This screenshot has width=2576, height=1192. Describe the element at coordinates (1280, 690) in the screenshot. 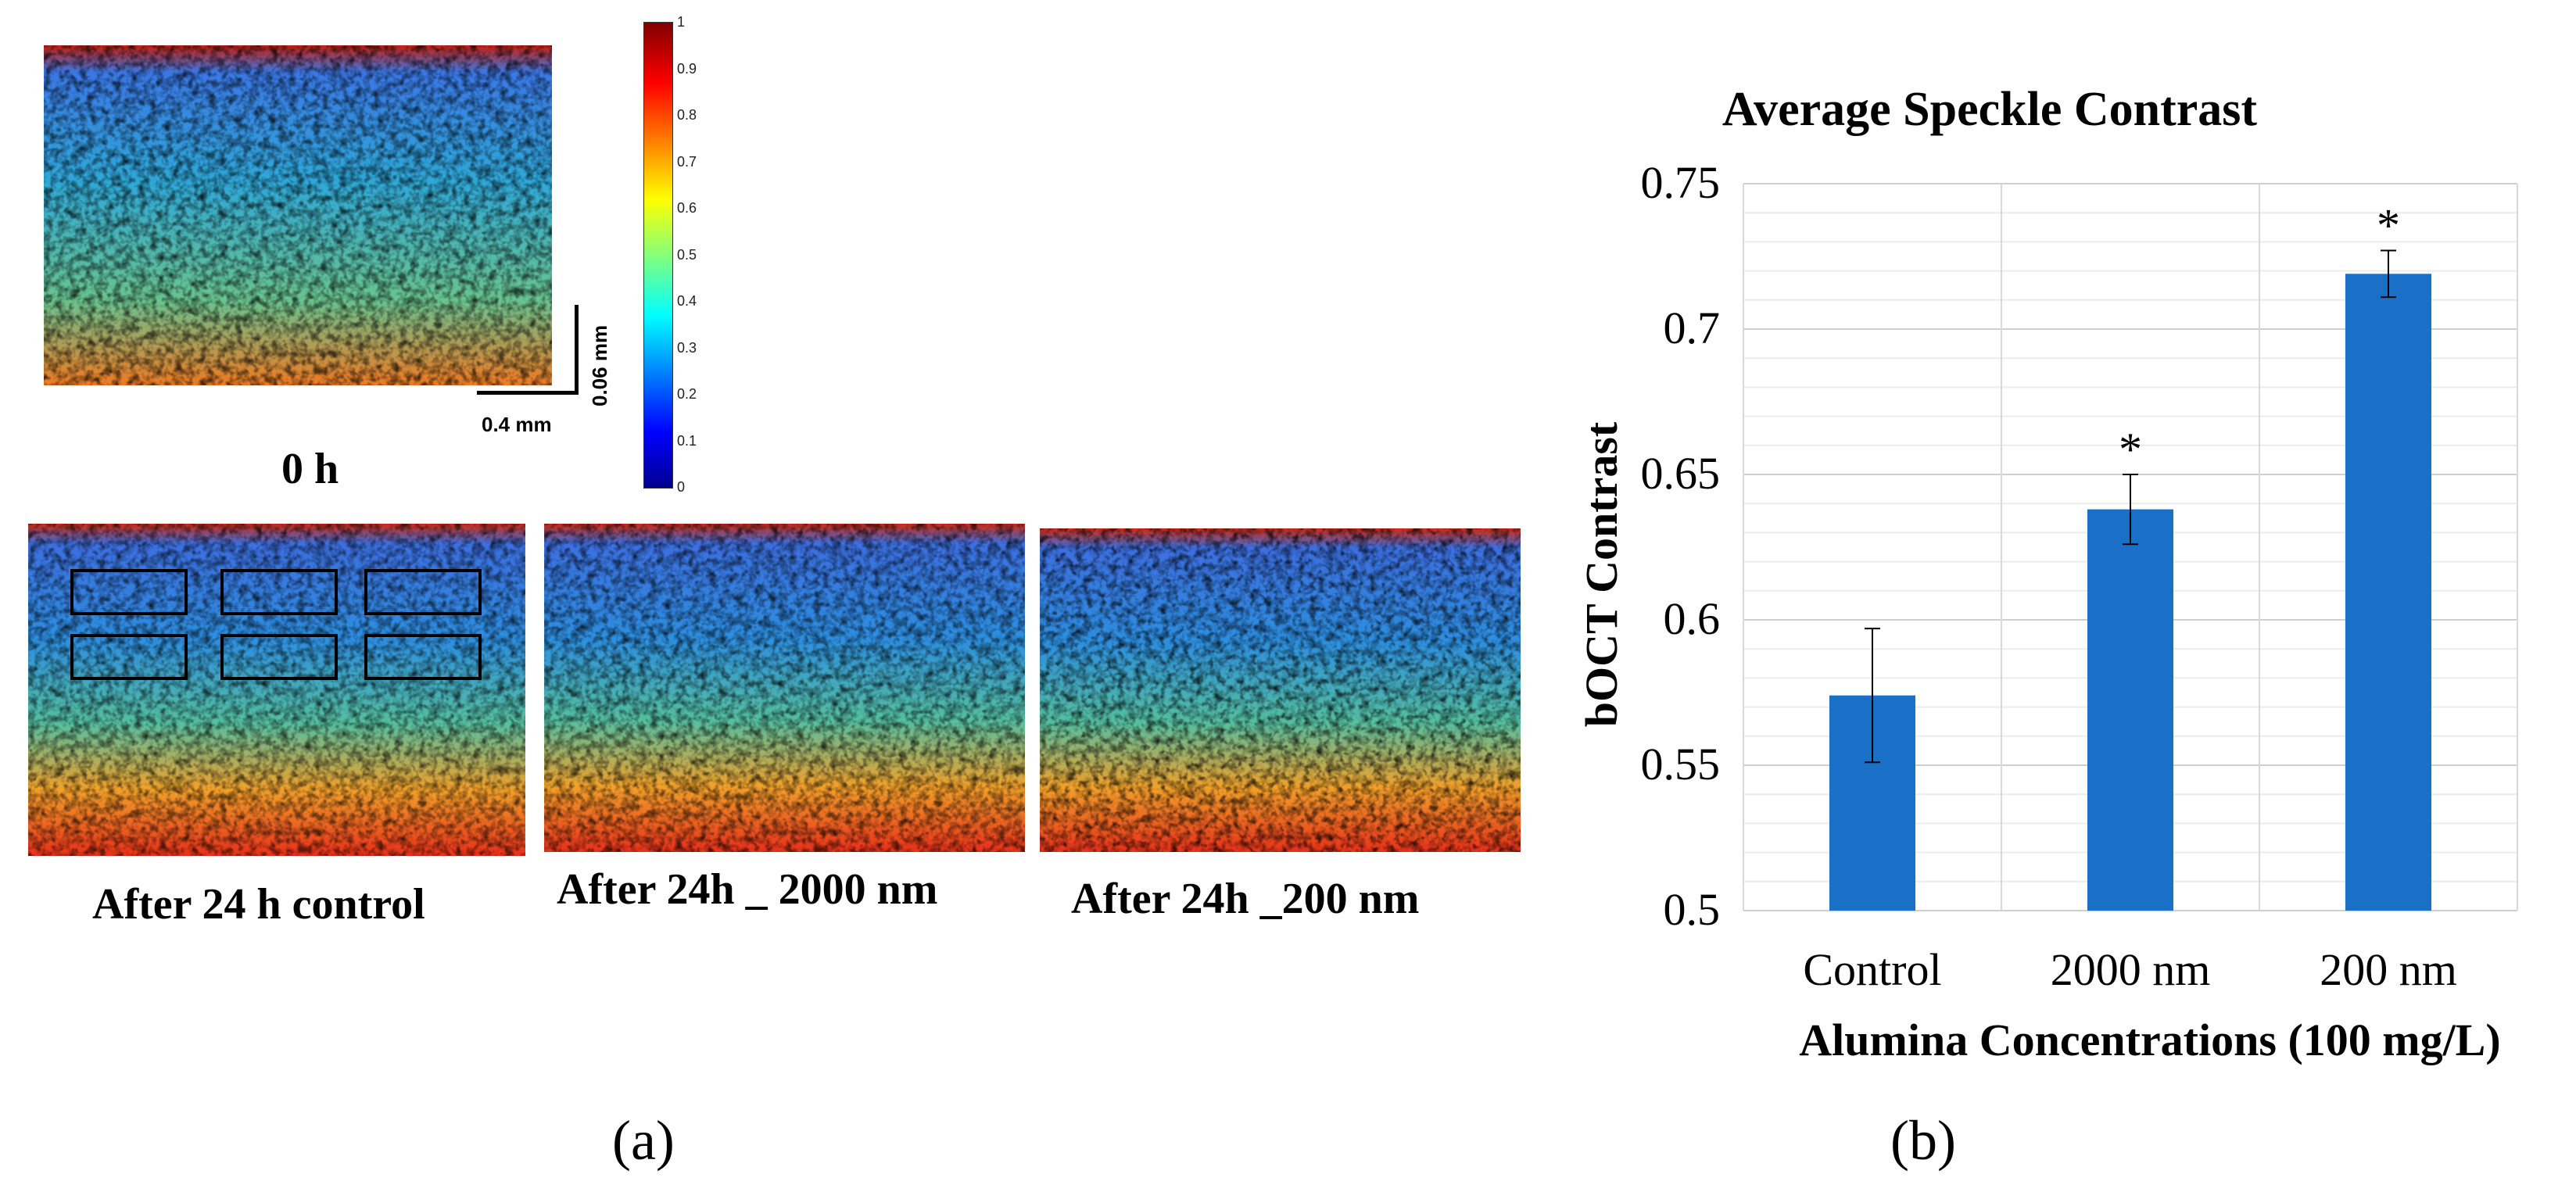

I see `speckle-image-200nm` at that location.